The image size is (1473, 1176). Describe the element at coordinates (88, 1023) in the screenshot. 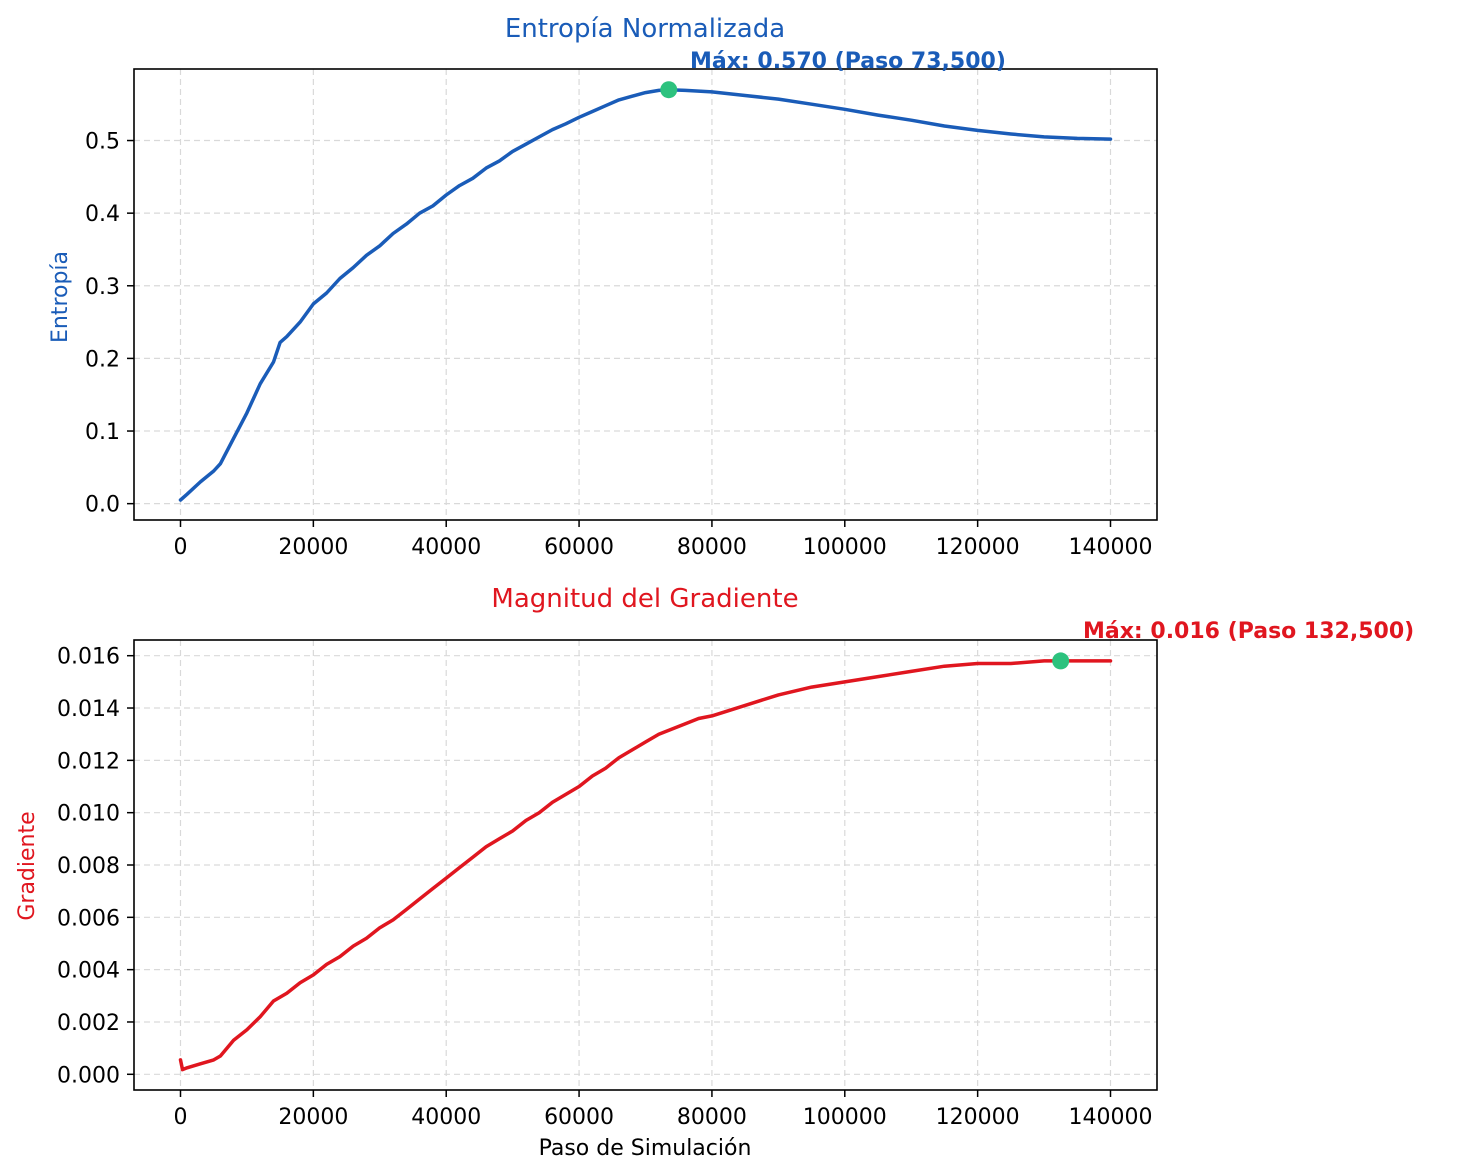

I see `gradient-y-tick-label-1: 0.002` at that location.